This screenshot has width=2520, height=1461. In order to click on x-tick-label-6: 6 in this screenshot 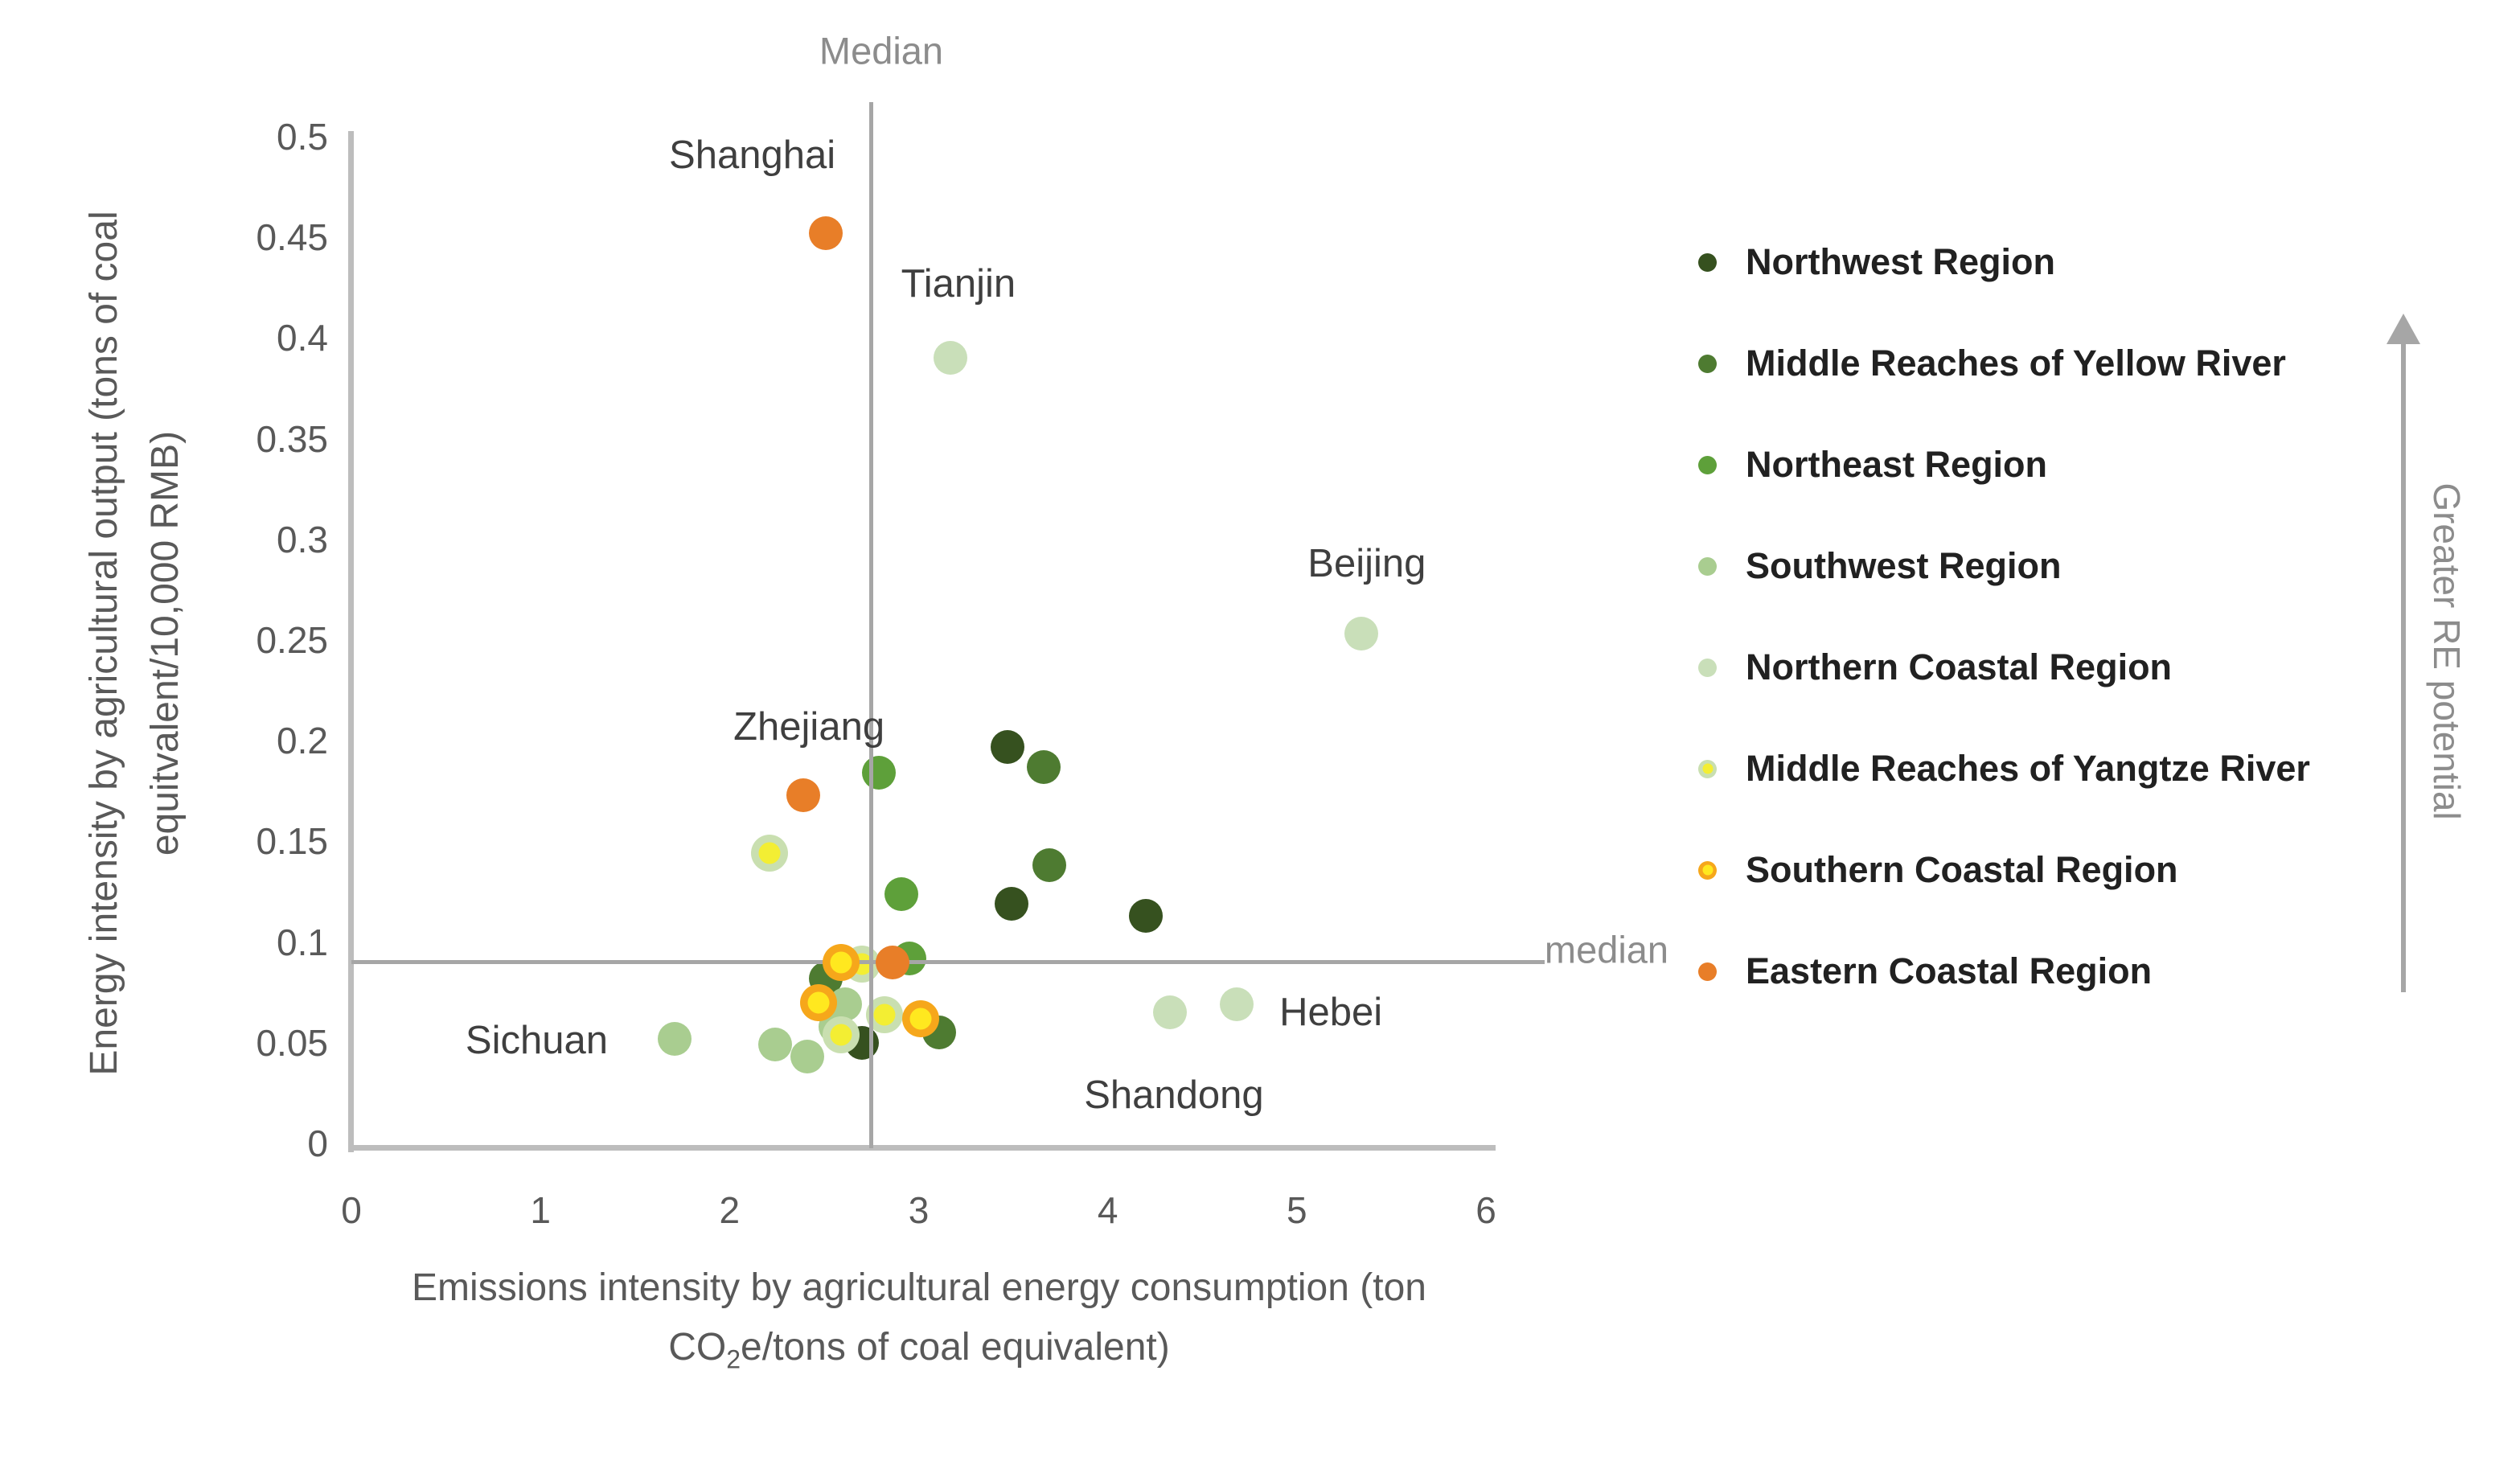, I will do `click(1485, 1210)`.